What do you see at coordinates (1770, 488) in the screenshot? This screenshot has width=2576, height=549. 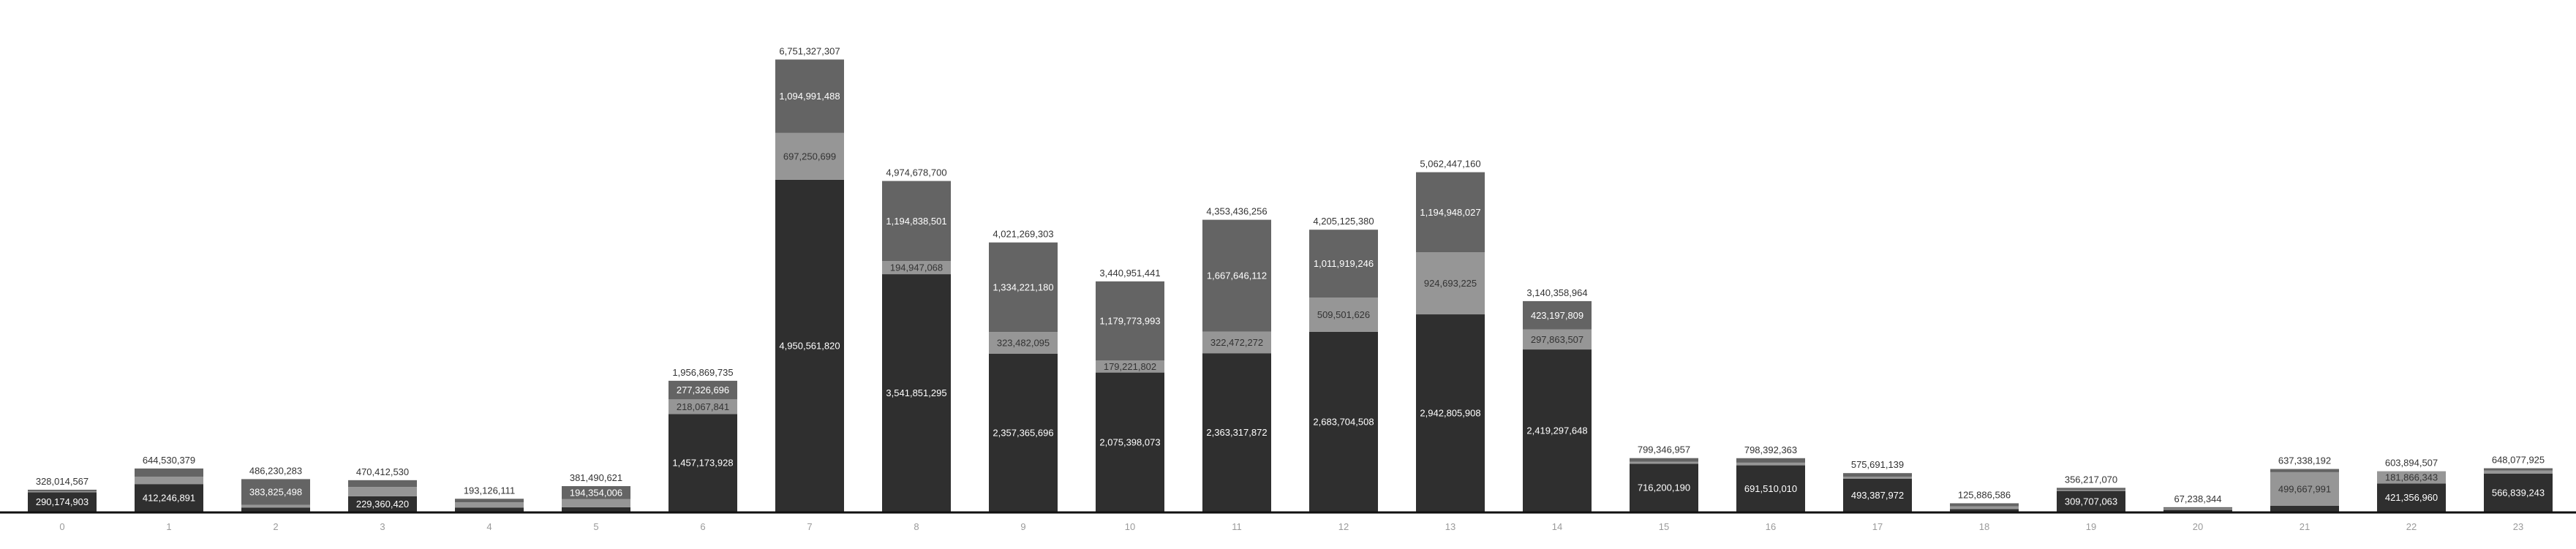 I see `bar-value-label-16-s0: 691,510,010` at bounding box center [1770, 488].